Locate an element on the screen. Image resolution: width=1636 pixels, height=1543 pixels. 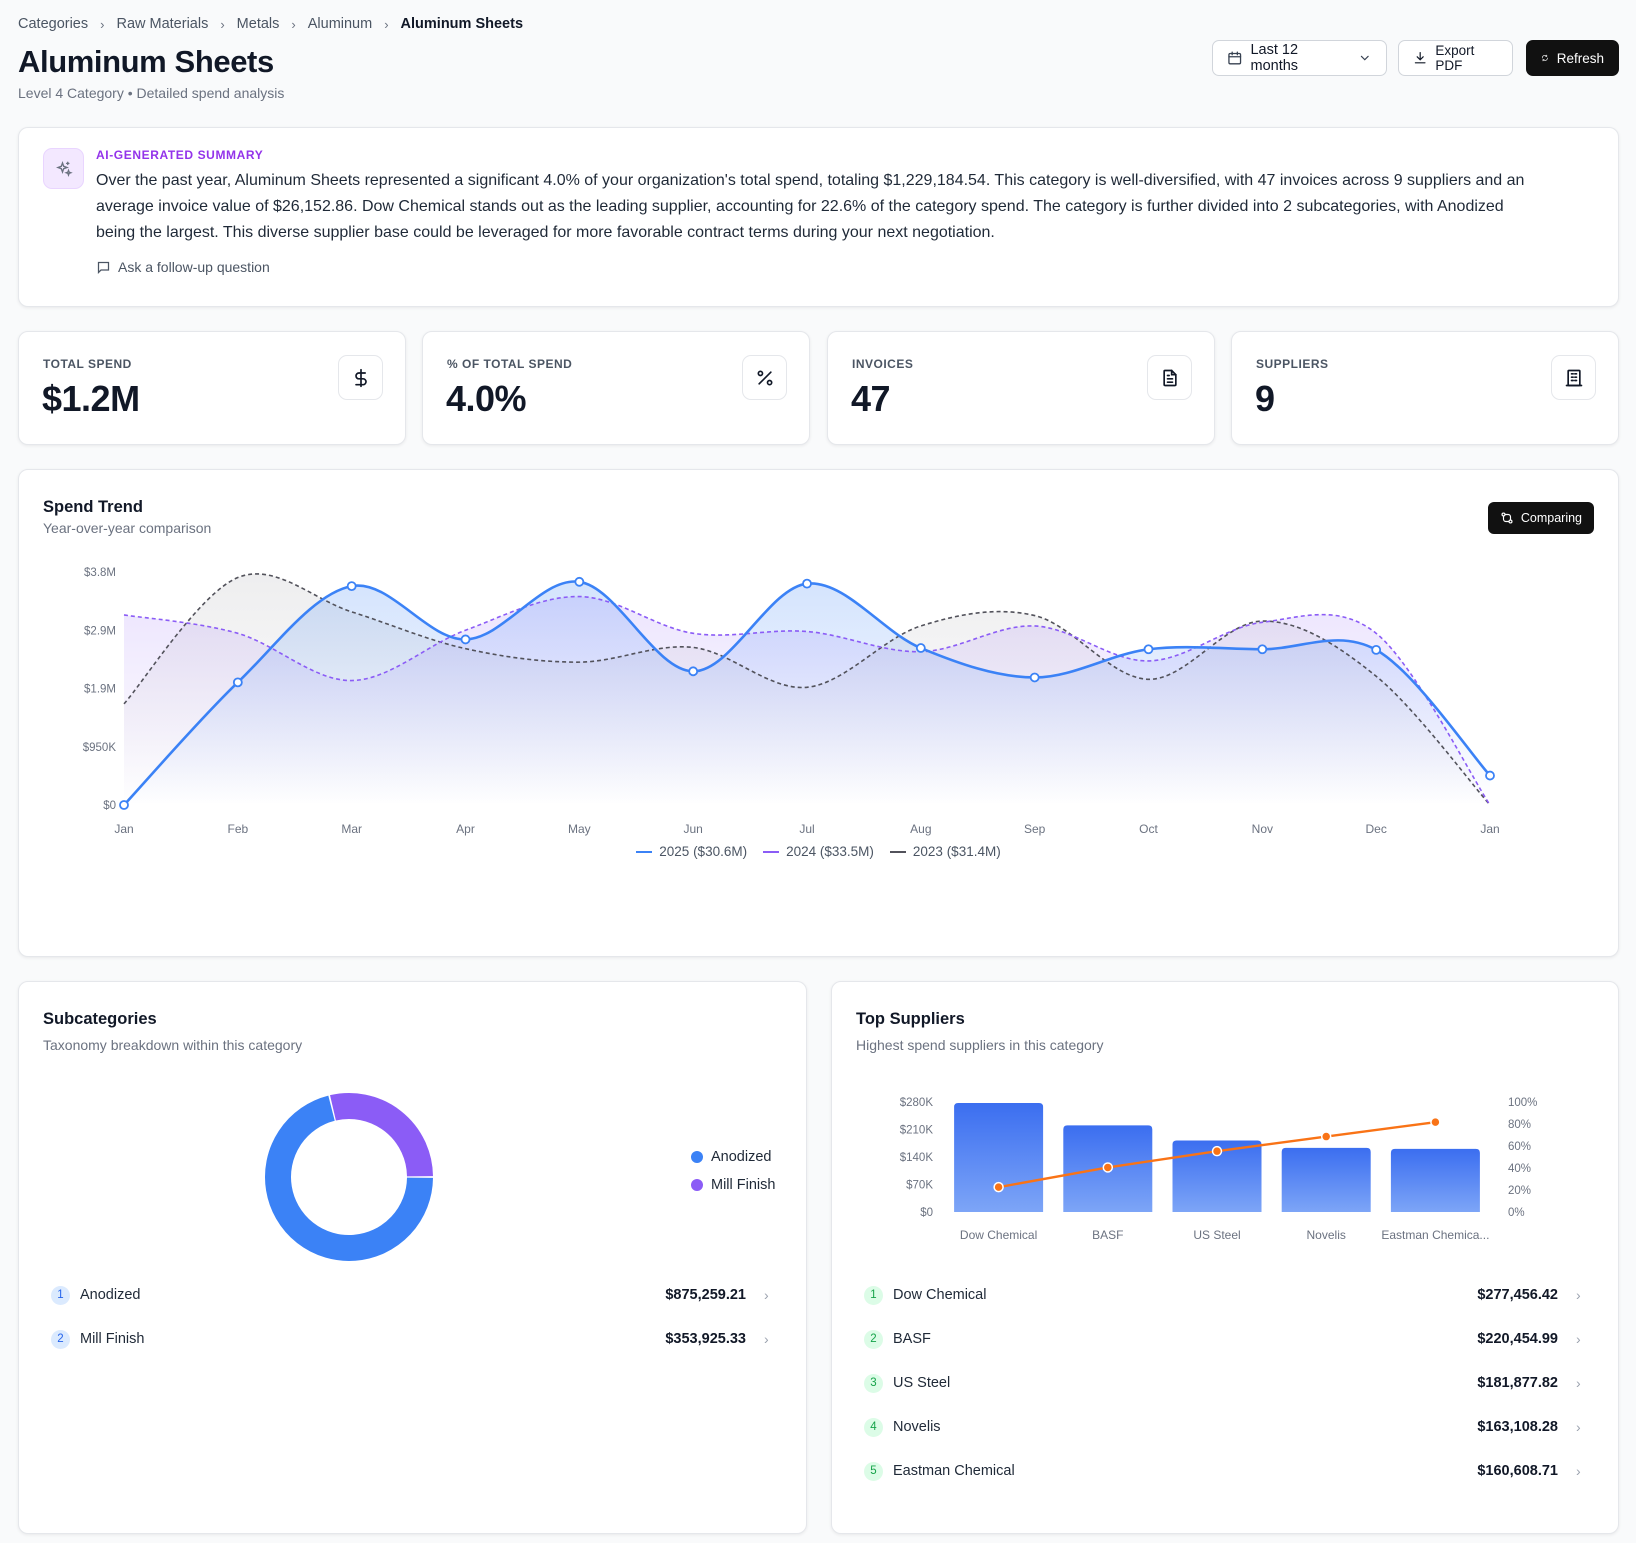
x-tick-label: Dec is located at coordinates (1375, 829).